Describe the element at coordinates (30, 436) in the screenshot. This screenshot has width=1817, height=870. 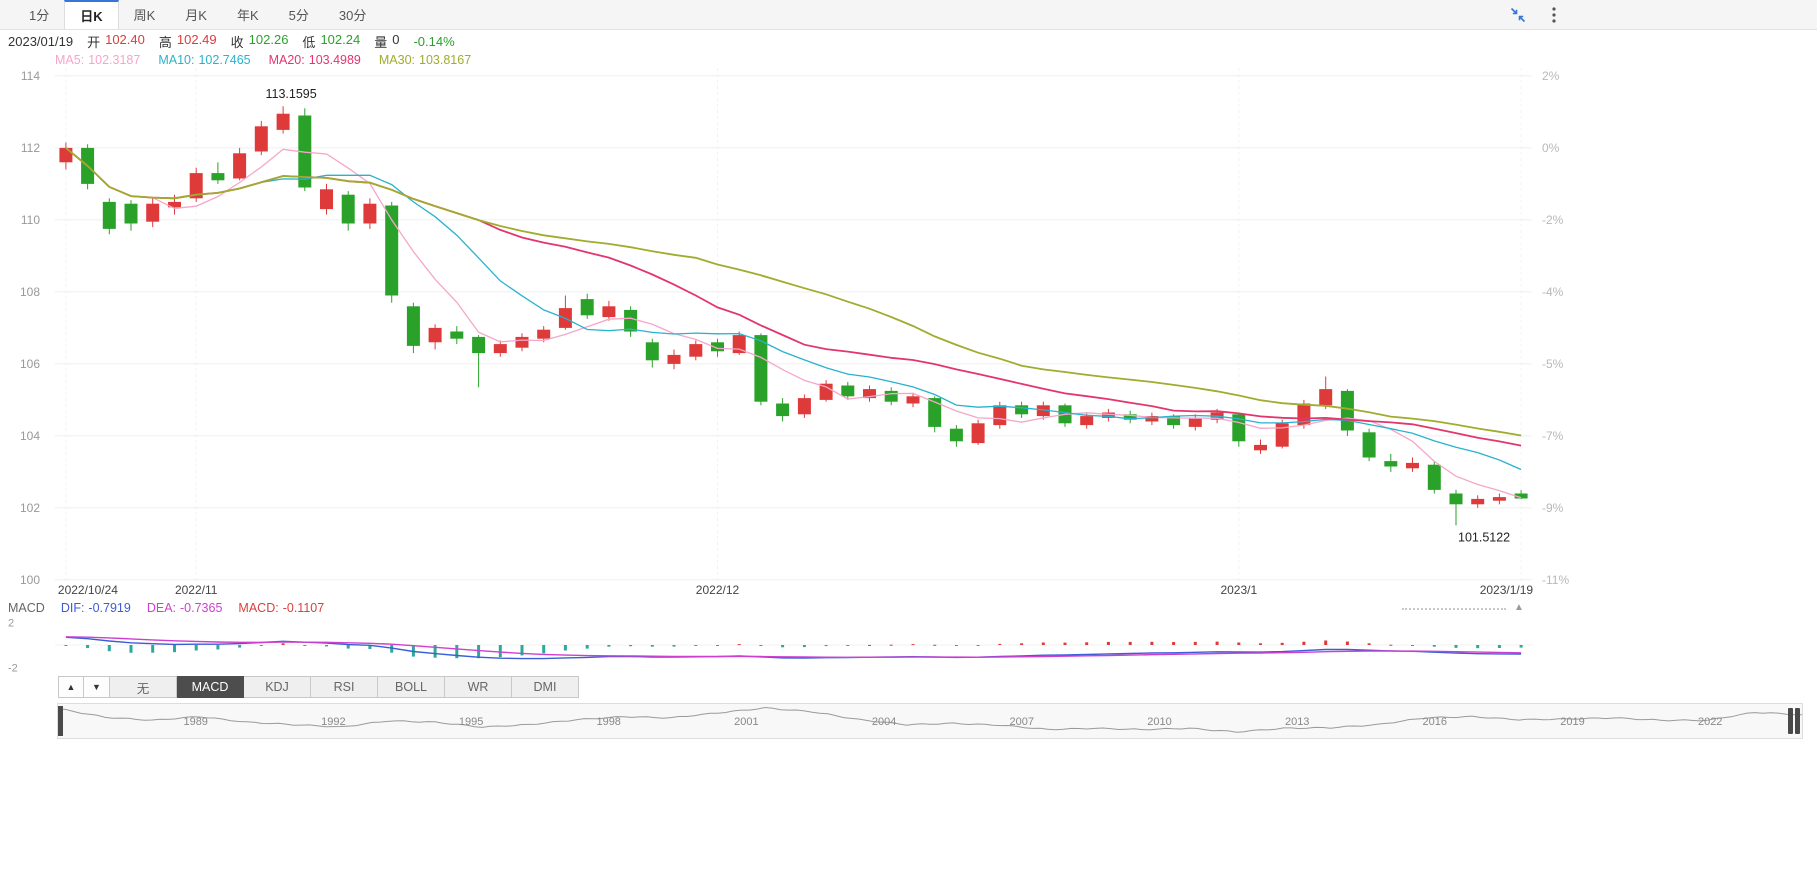
I see `y-axis-price-label: 104` at that location.